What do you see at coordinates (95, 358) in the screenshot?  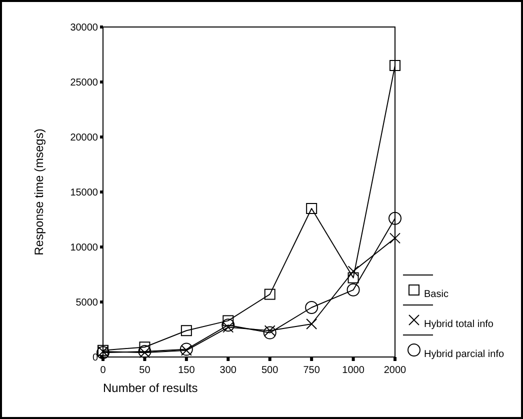 I see `y-tick-label: 0` at bounding box center [95, 358].